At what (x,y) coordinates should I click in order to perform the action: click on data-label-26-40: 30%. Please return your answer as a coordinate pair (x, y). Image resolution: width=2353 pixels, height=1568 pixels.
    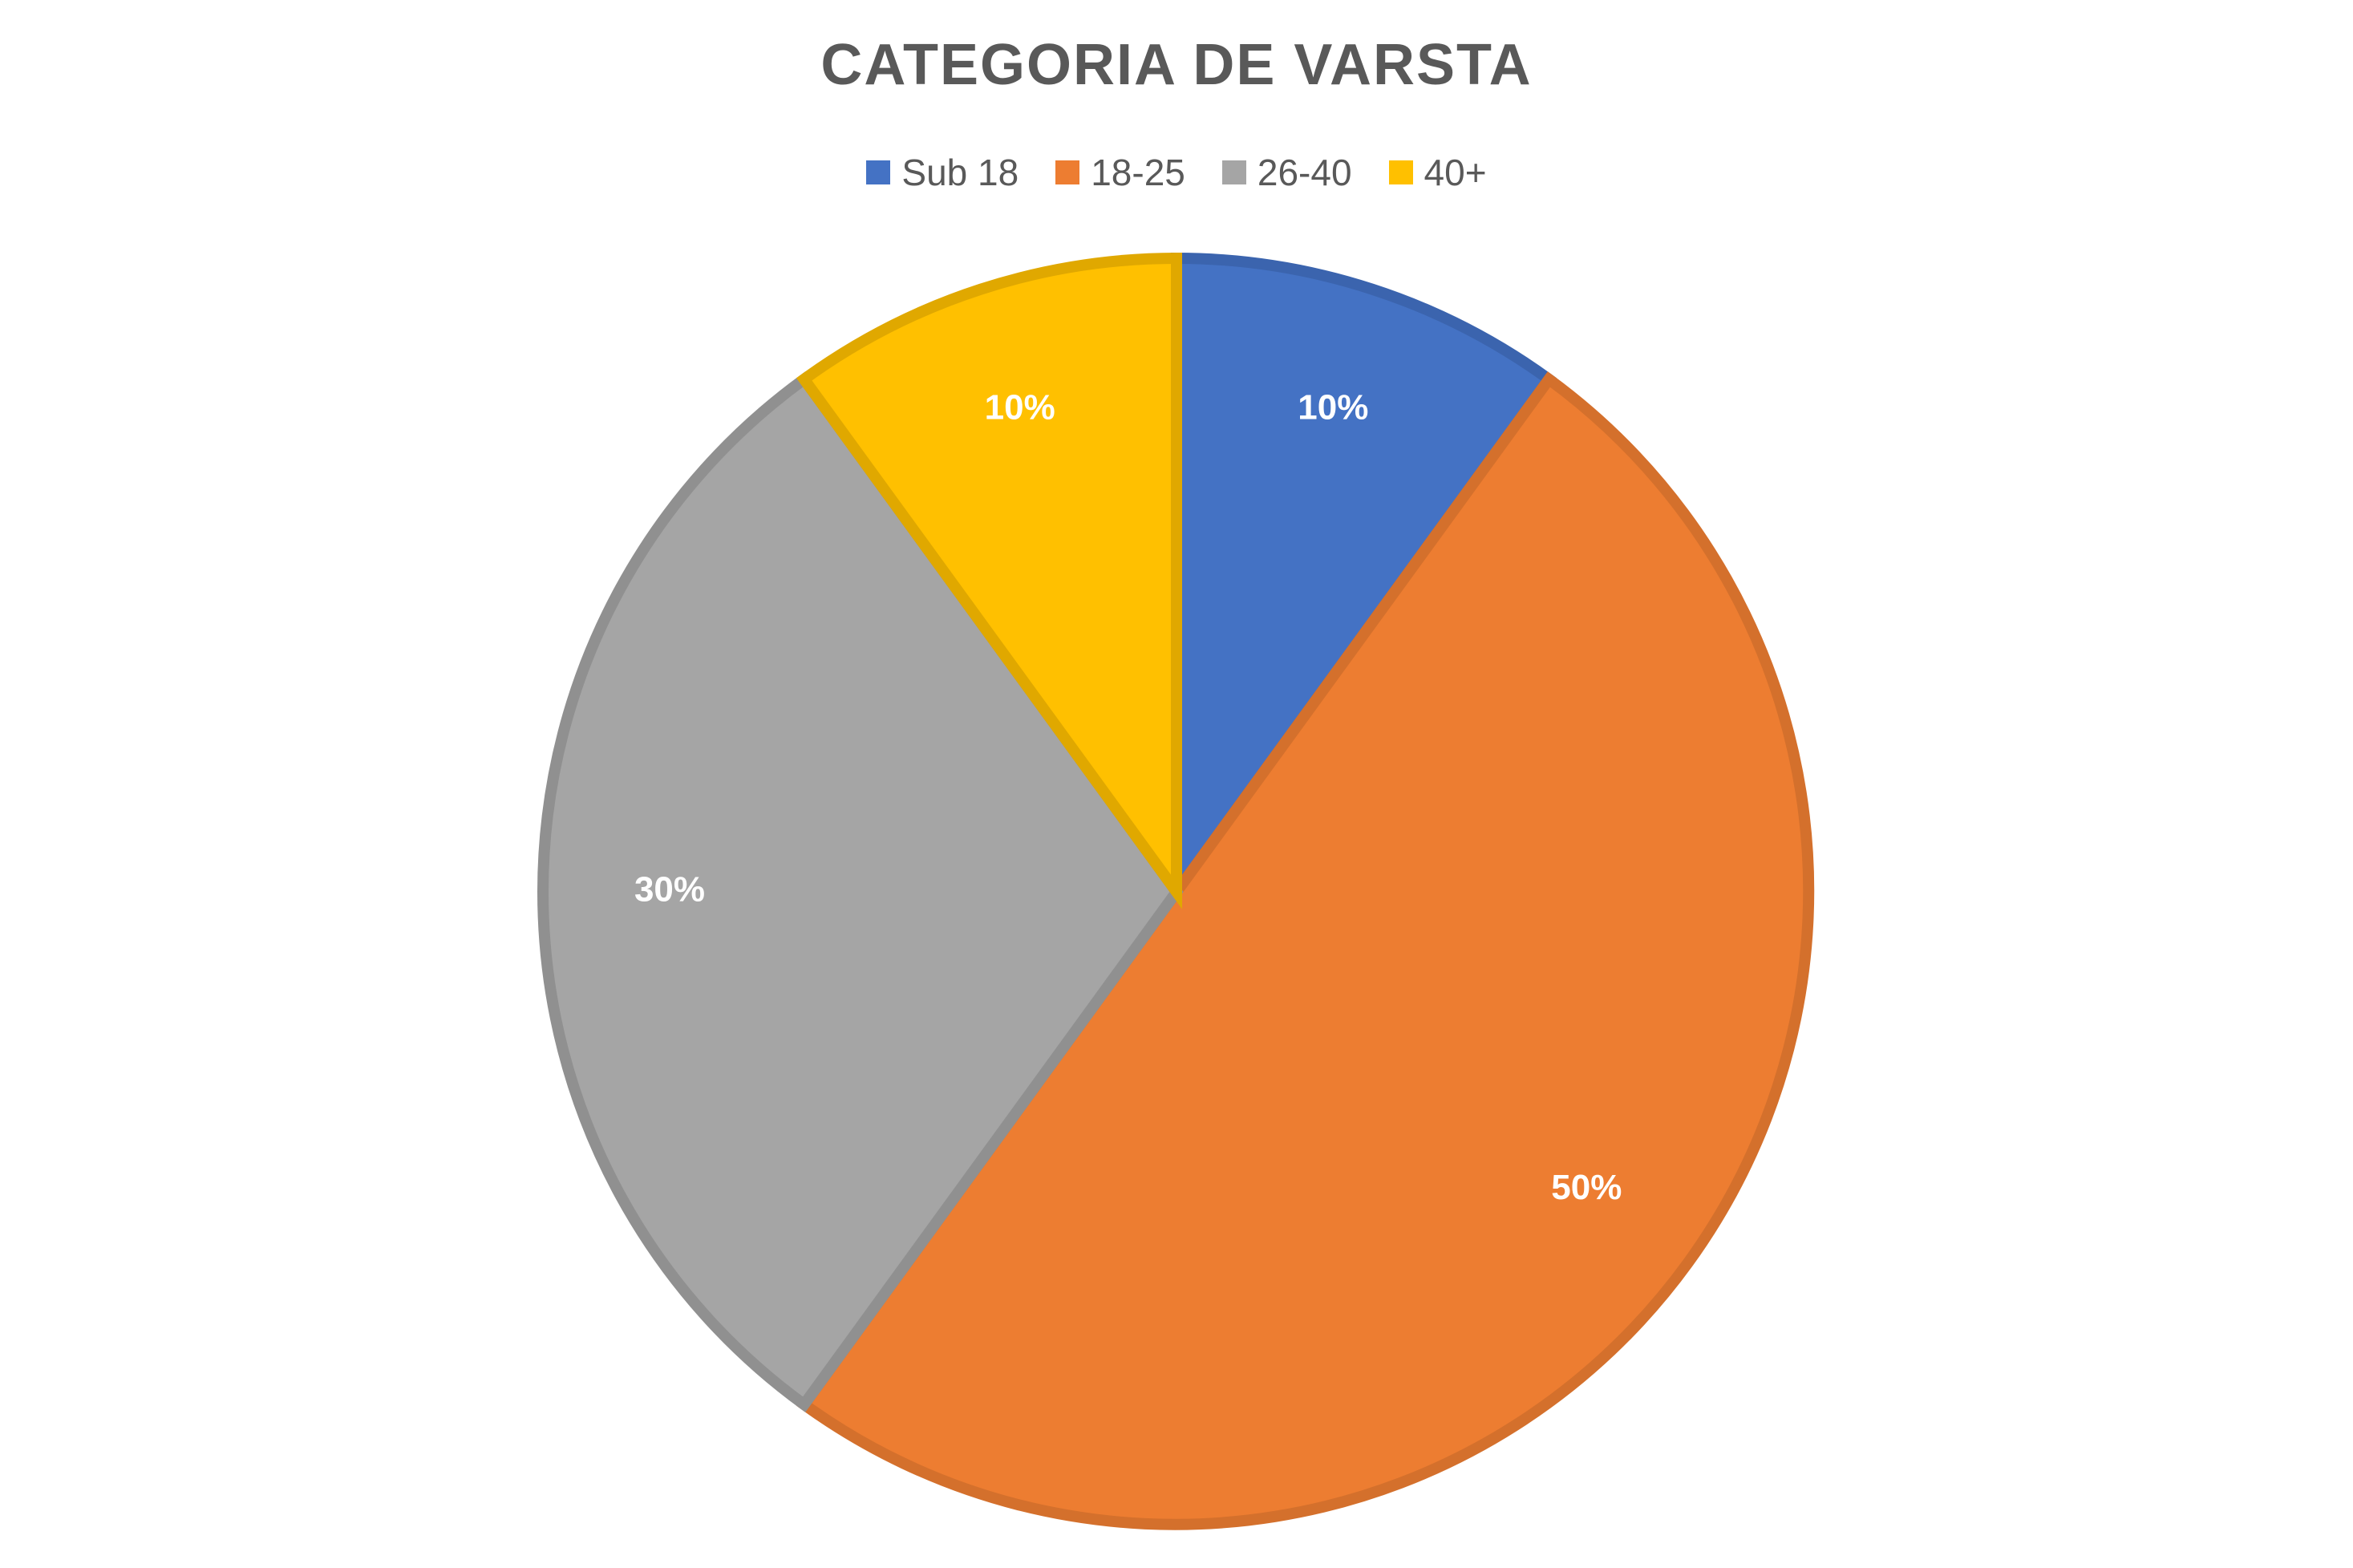
    Looking at the image, I should click on (669, 890).